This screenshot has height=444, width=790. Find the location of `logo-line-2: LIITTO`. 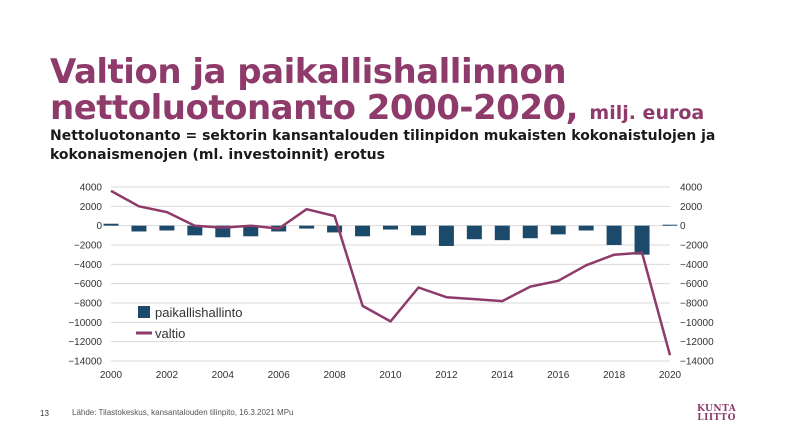

logo-line-2: LIITTO is located at coordinates (716, 418).